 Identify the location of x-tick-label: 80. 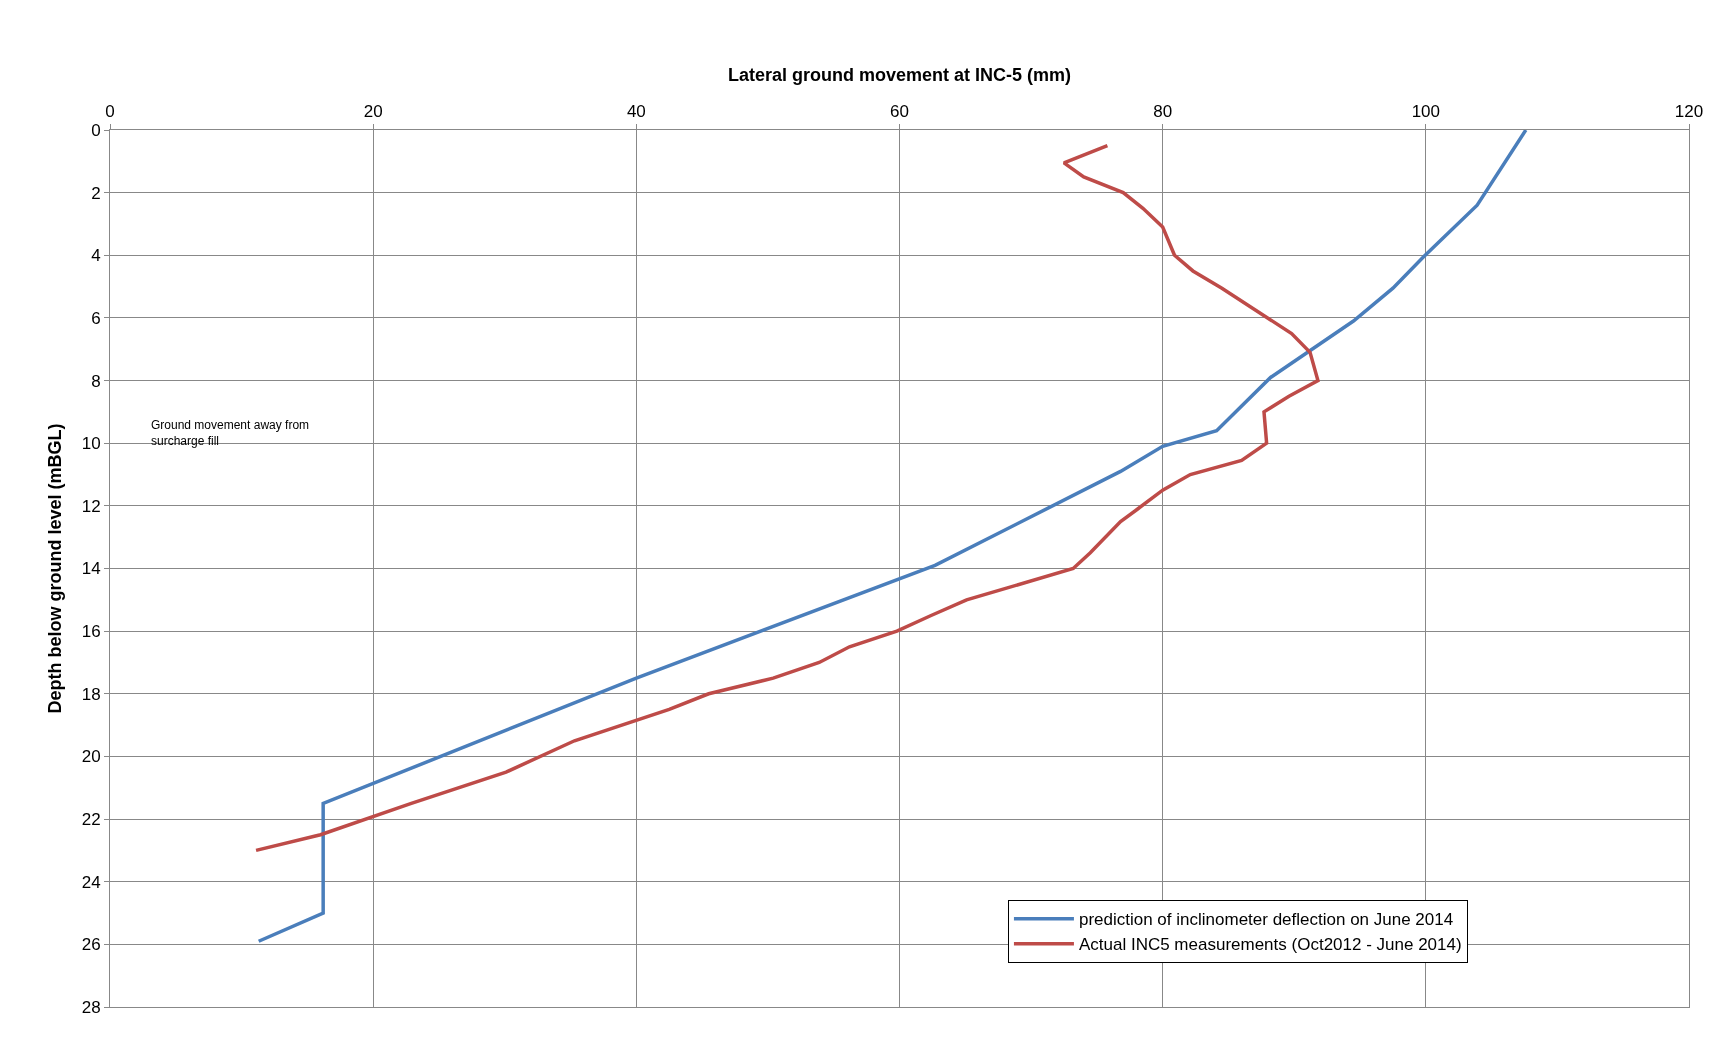
(1163, 112).